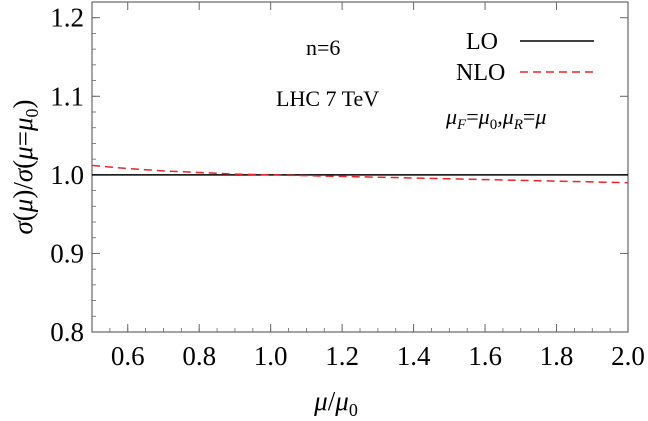  I want to click on y-tick-labels: 0.8 0.9 1.0 1.1 1.2, so click(67, 175).